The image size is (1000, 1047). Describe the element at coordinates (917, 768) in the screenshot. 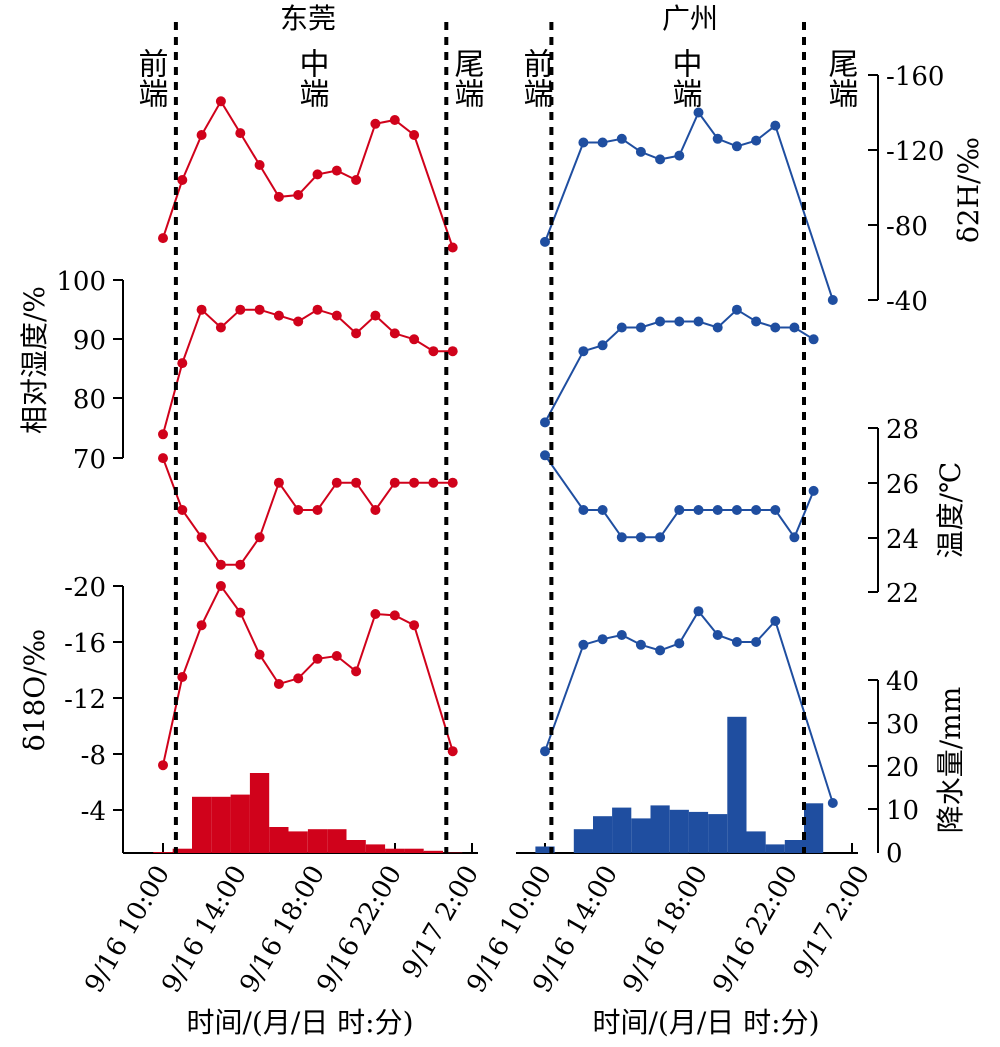

I see `precip-axis: 40 30 20 10 0 降水量/mm` at that location.